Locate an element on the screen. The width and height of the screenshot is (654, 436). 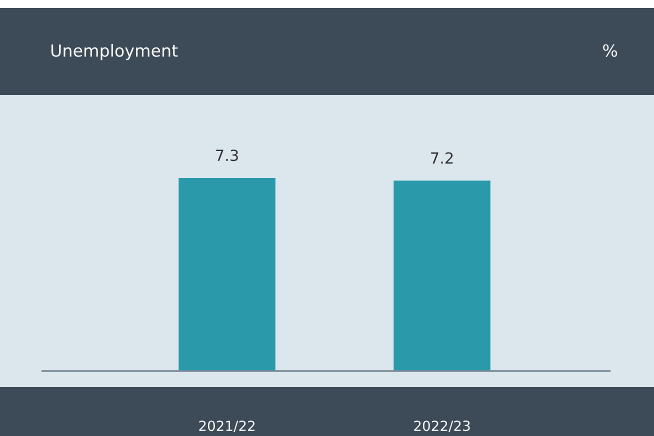
x-tick-label: 2022/23 is located at coordinates (442, 426).